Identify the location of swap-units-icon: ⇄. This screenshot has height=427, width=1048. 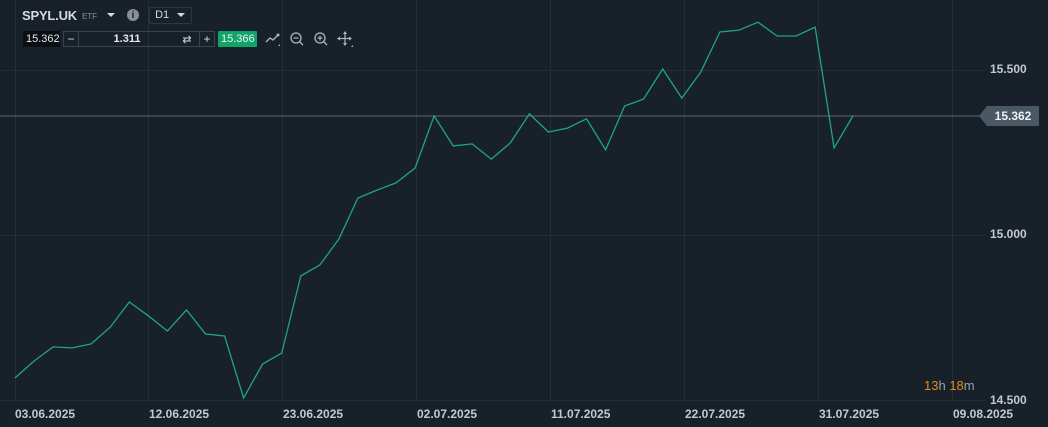
(187, 39).